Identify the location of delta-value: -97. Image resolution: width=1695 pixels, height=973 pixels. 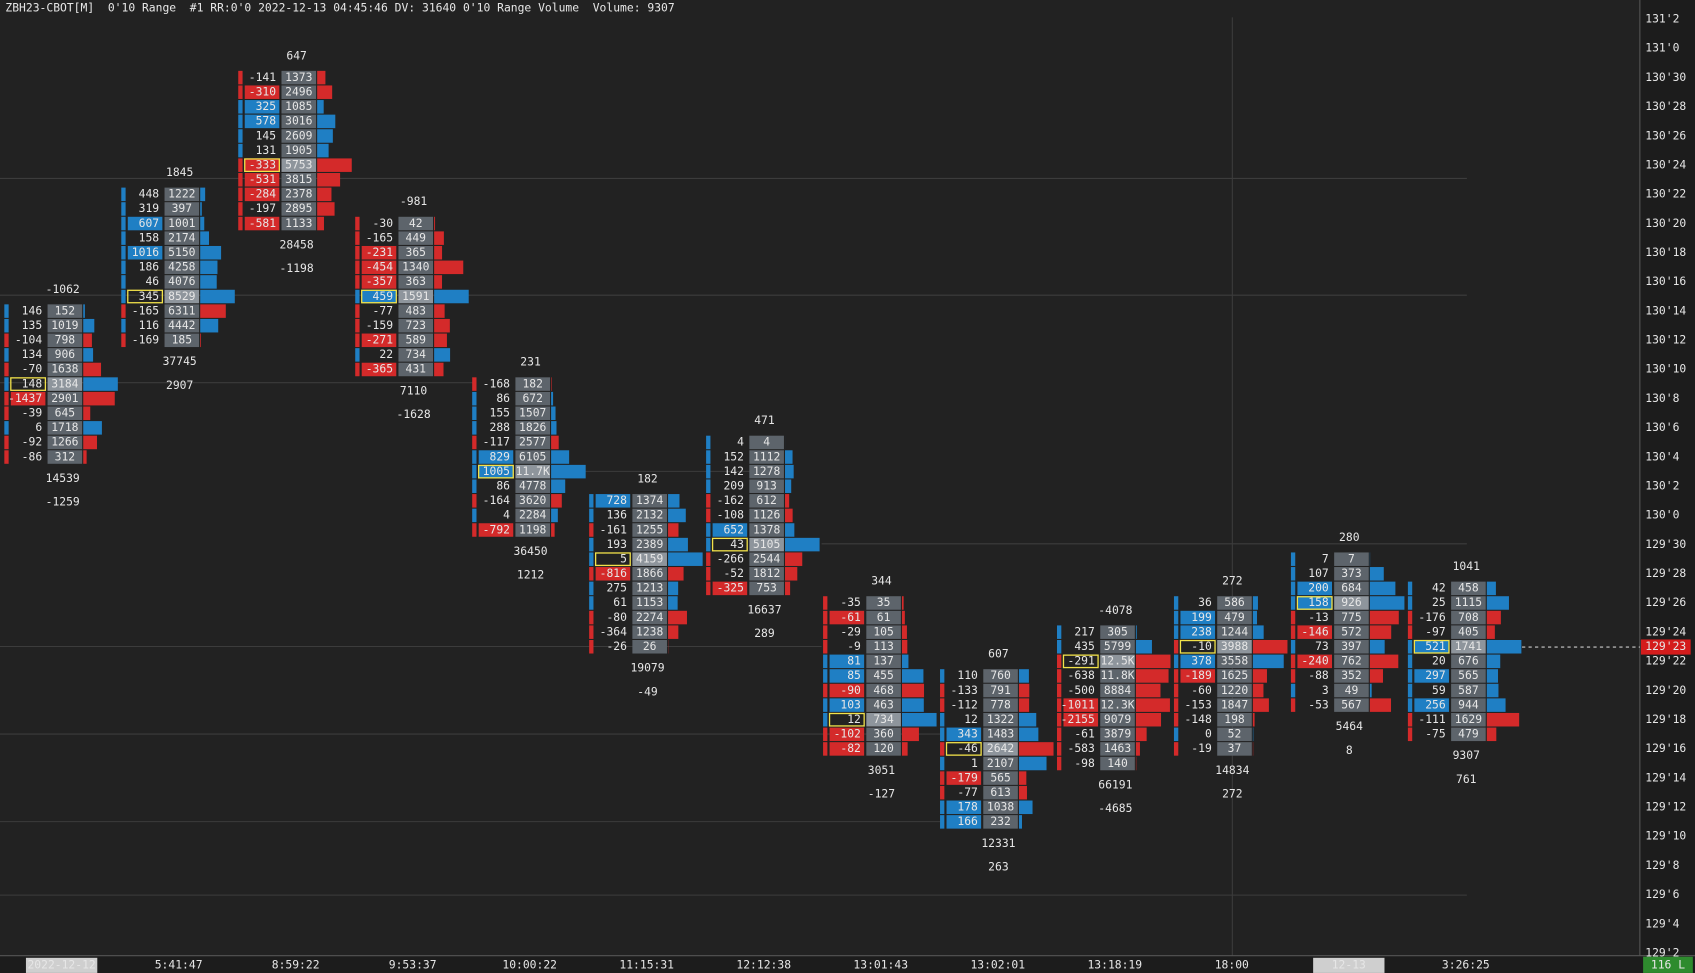
(1435, 631).